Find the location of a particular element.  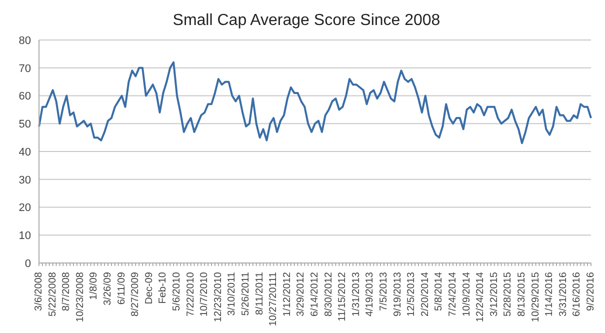

y-tick-label: 50 is located at coordinates (24, 124).